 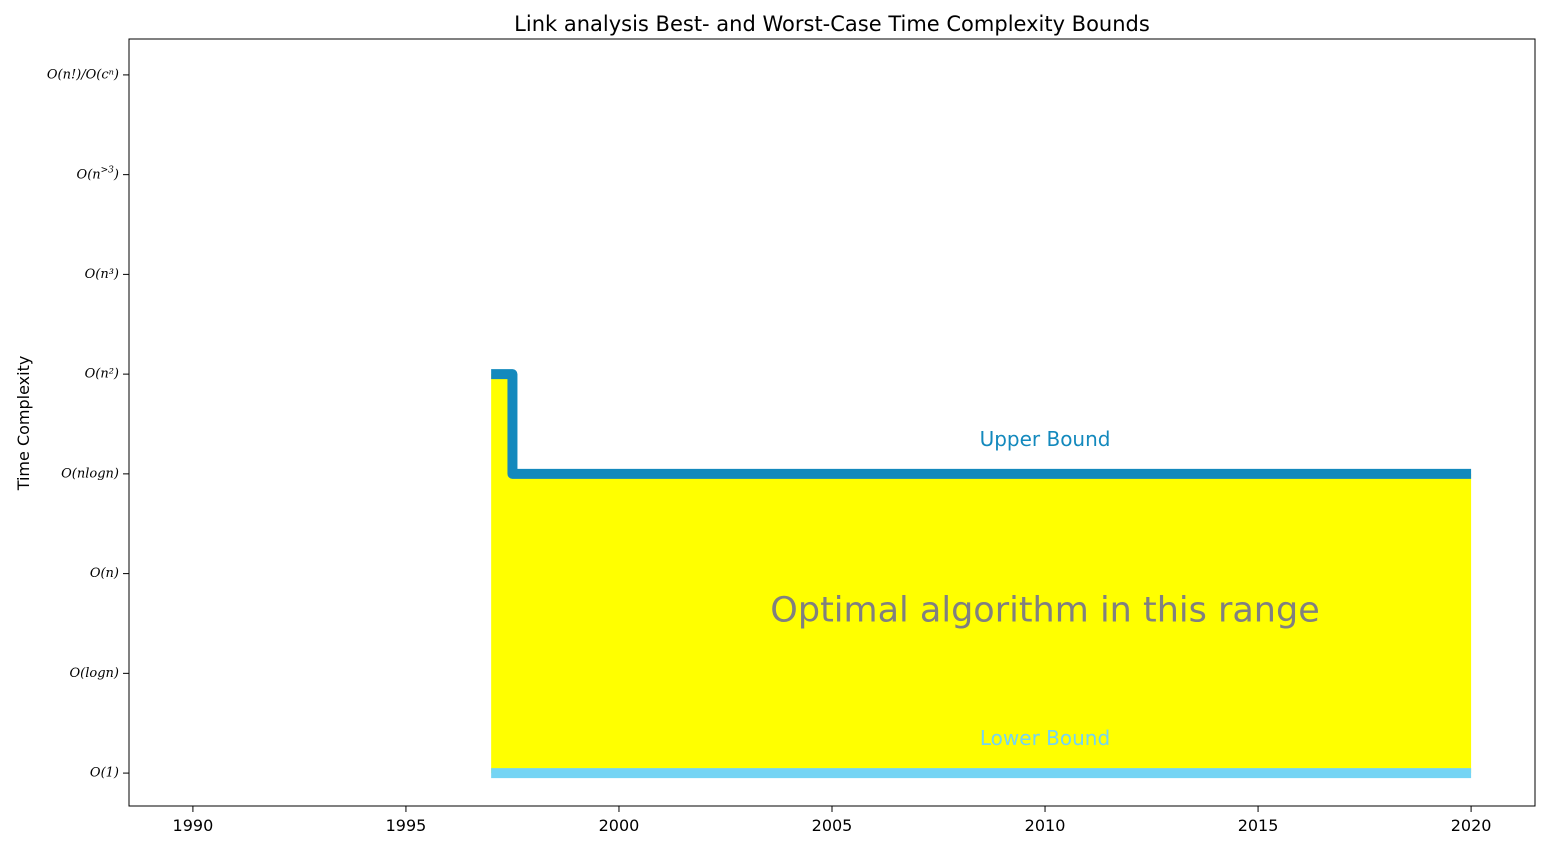 What do you see at coordinates (90, 473) in the screenshot?
I see `y-tick-label: O(nlogn)` at bounding box center [90, 473].